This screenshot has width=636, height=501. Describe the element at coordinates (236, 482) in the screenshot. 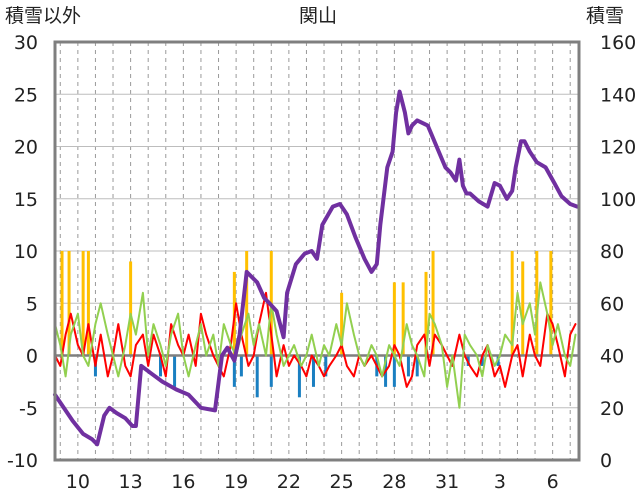

I see `x-tick-label: 19` at that location.